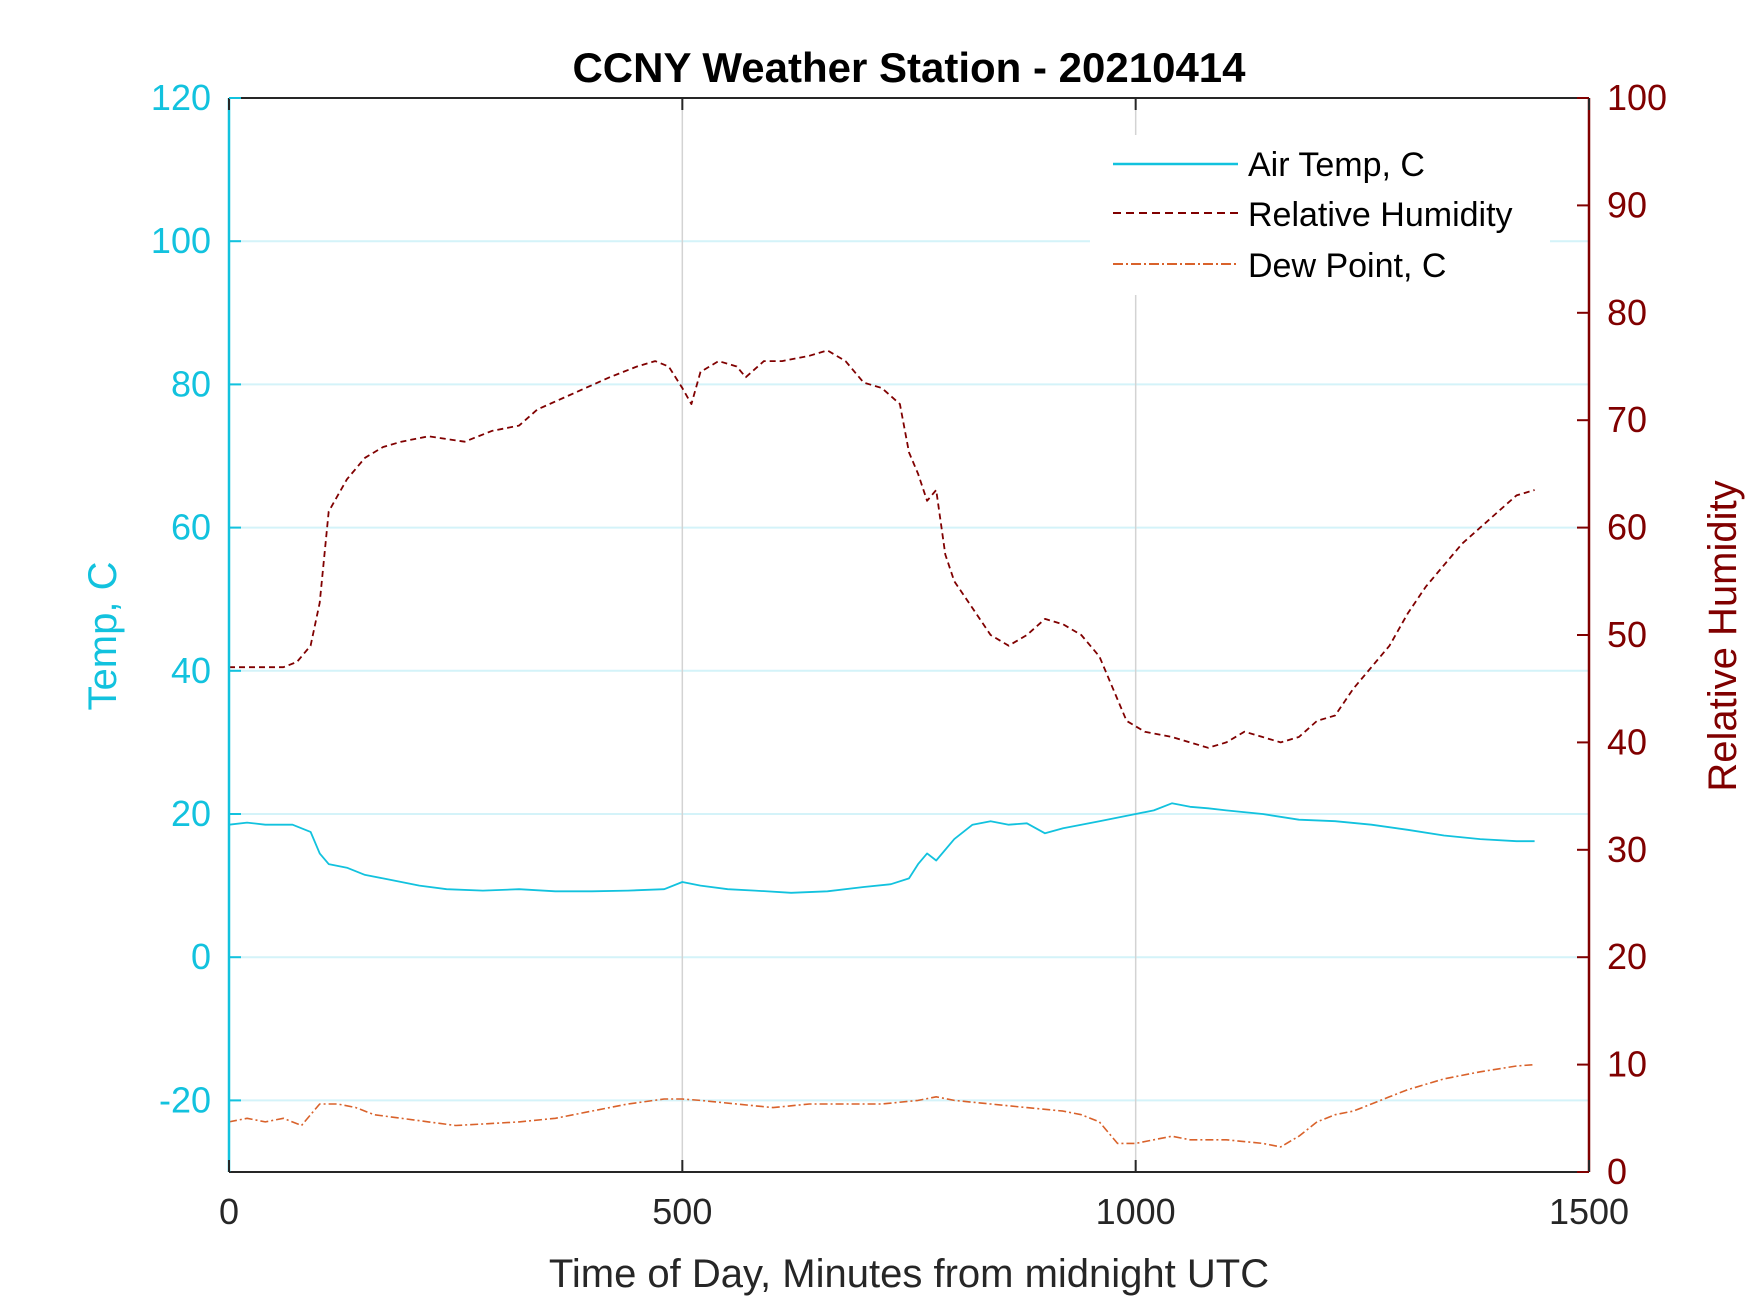 The width and height of the screenshot is (1750, 1313). Describe the element at coordinates (191, 383) in the screenshot. I see `y-left-tick-label: 80` at that location.